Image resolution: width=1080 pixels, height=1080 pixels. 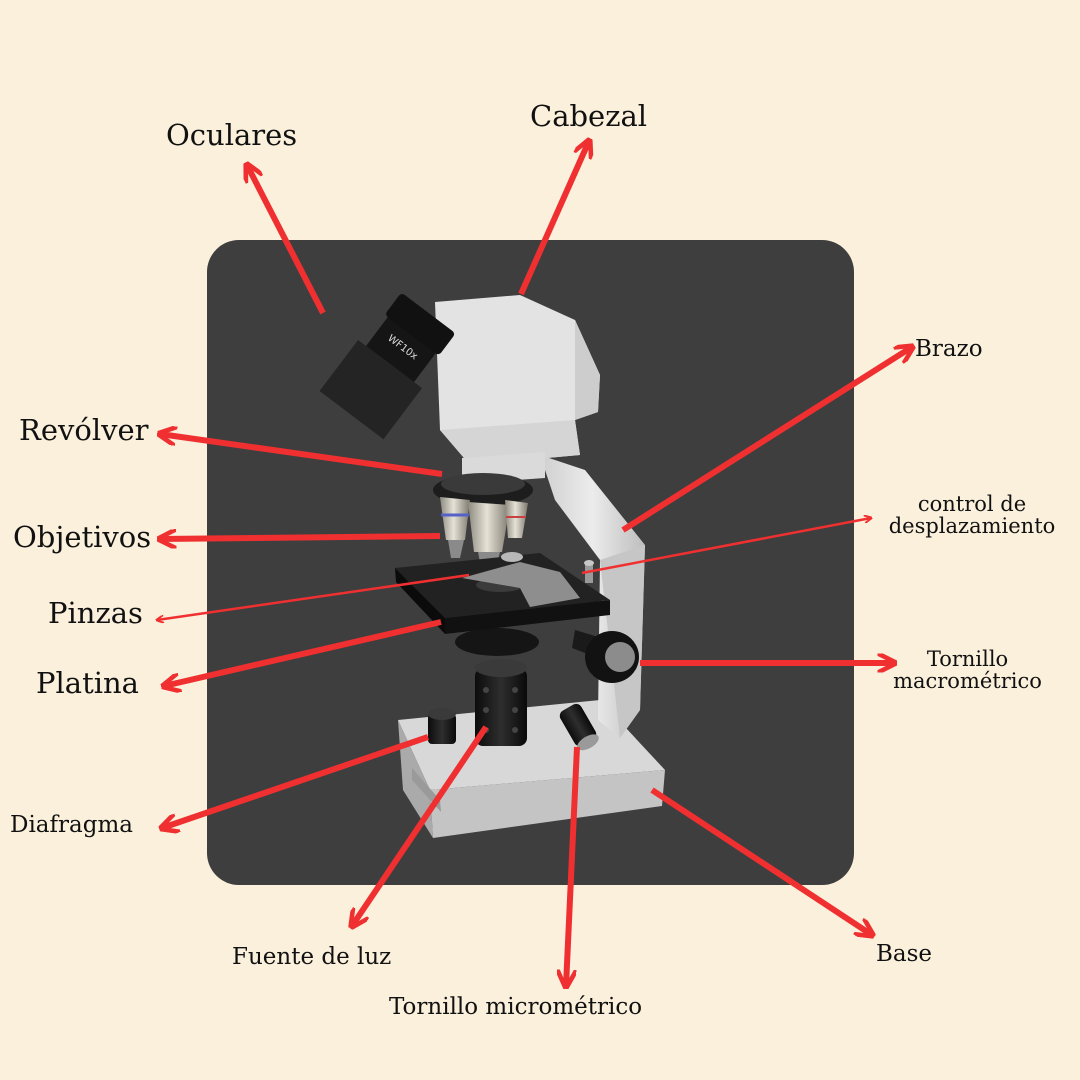 I want to click on arrow-objetivos, so click(x=300, y=537).